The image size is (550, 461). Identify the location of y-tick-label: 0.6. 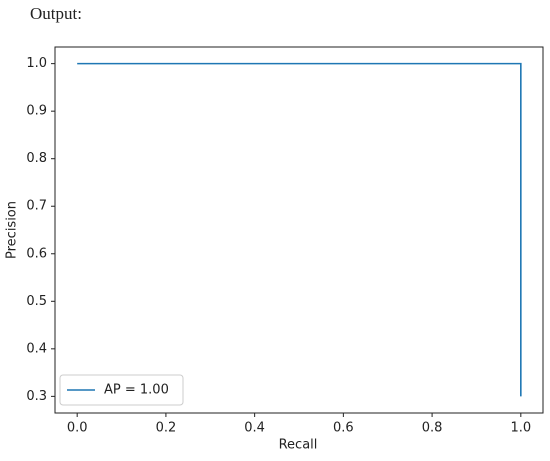
(36, 253).